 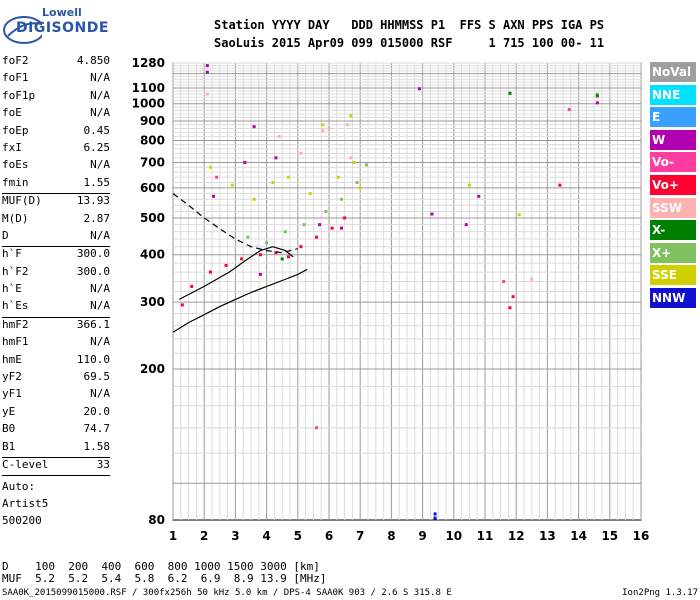 What do you see at coordinates (15, 342) in the screenshot?
I see `param-label: hmF1` at bounding box center [15, 342].